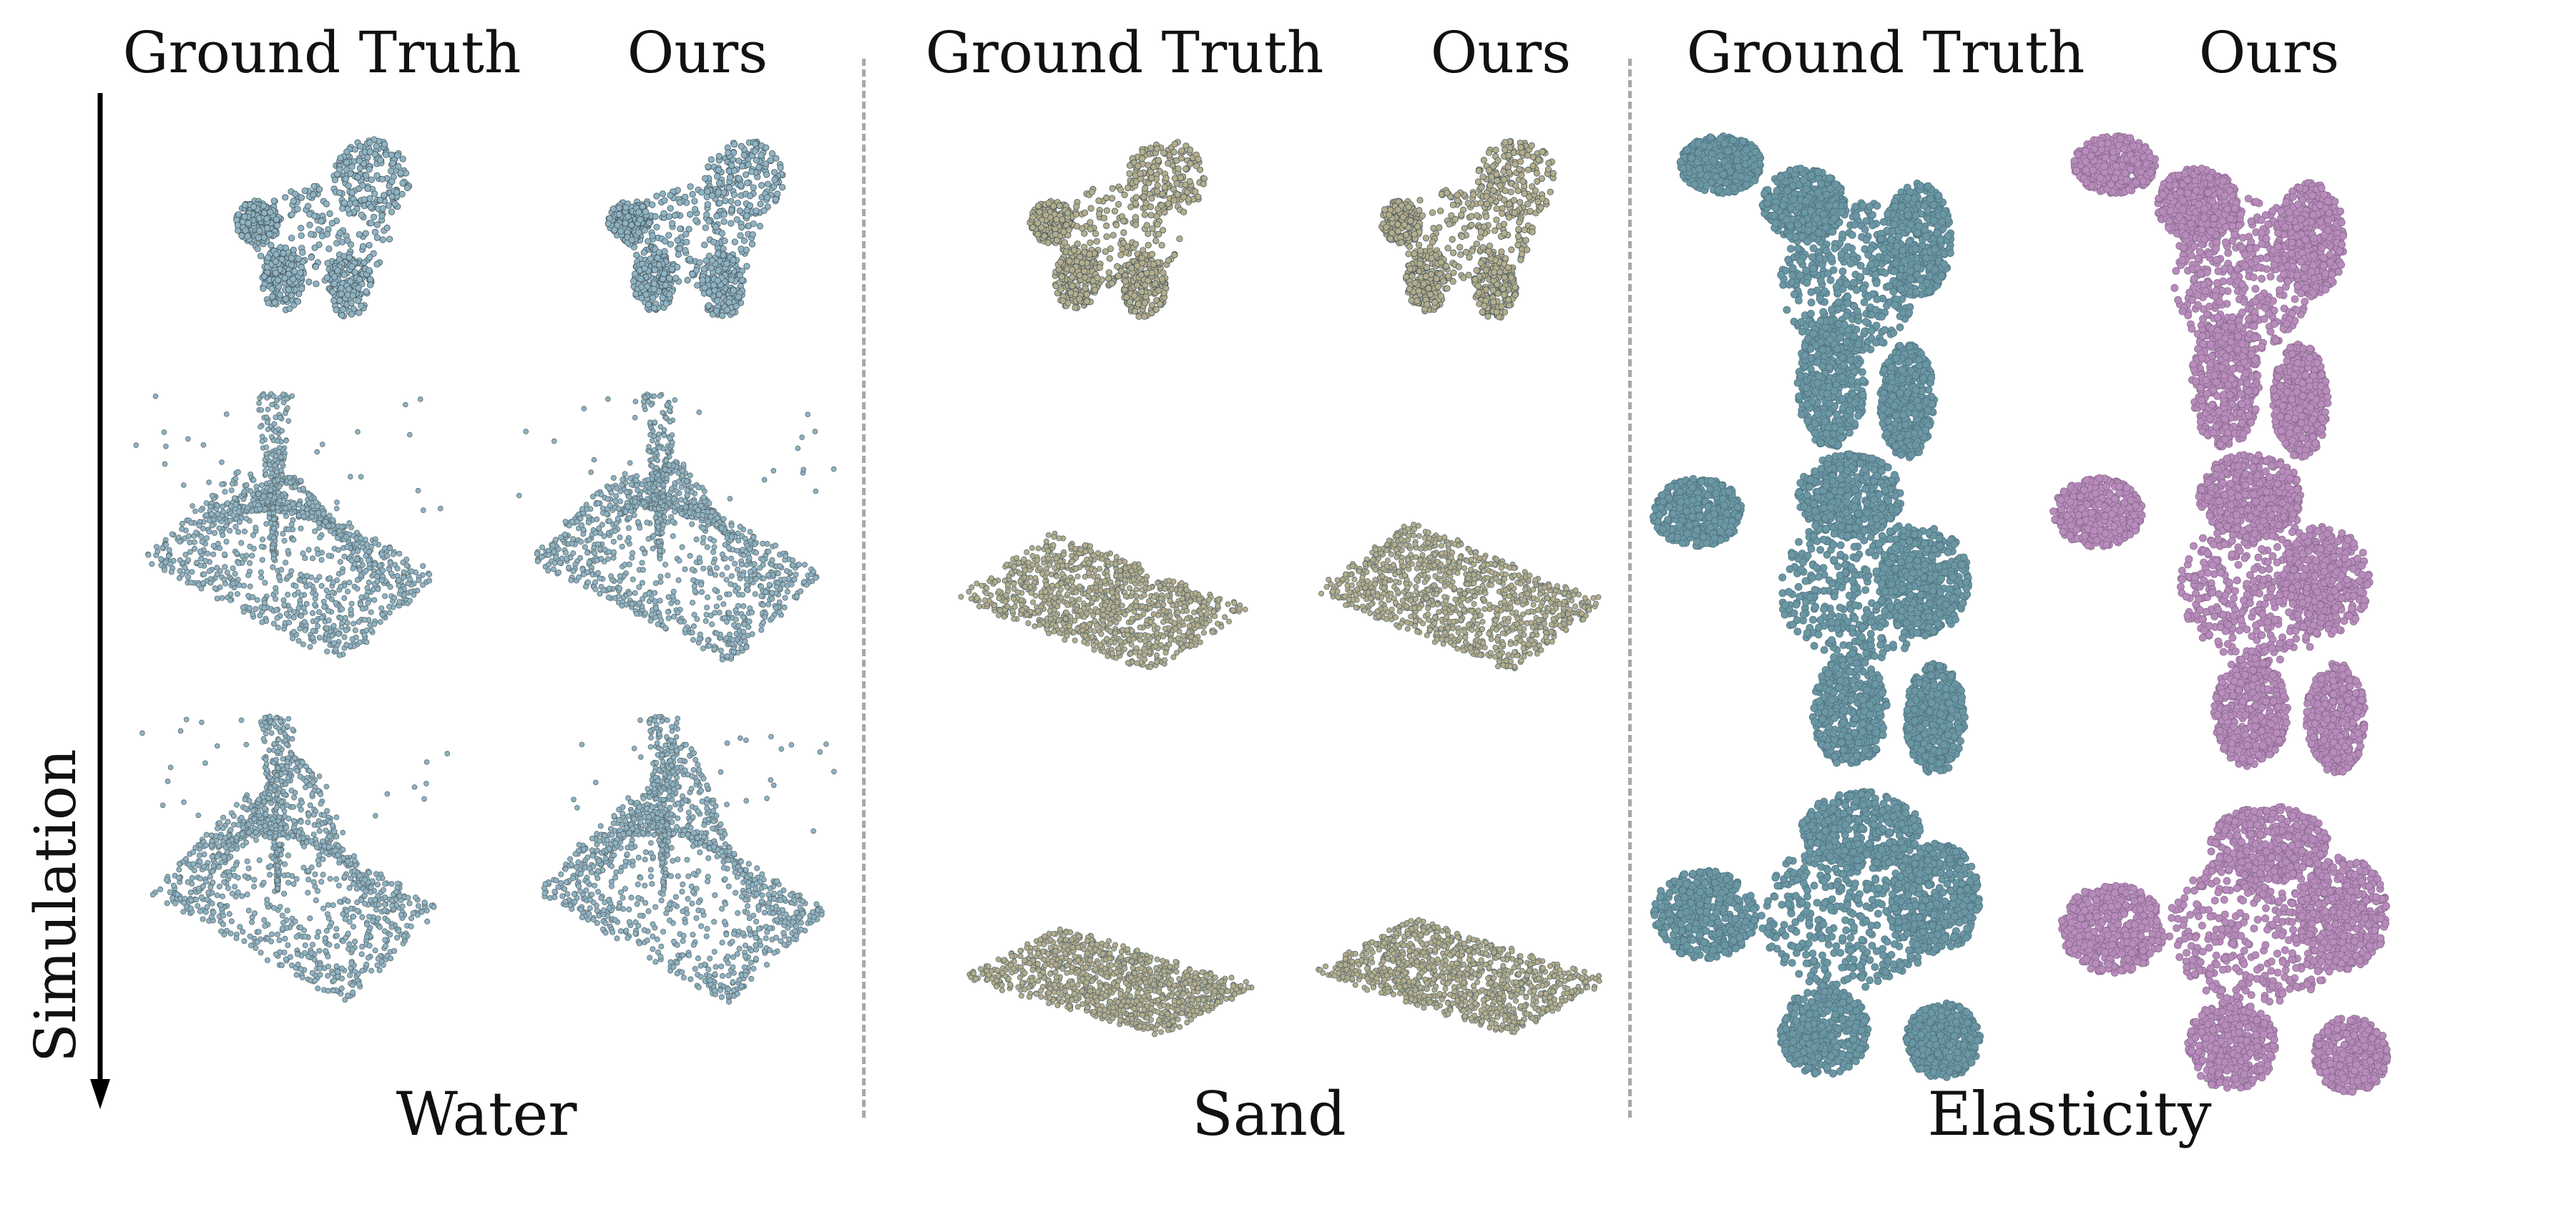 The height and width of the screenshot is (1215, 2576). I want to click on header-water-ours: Ours, so click(698, 53).